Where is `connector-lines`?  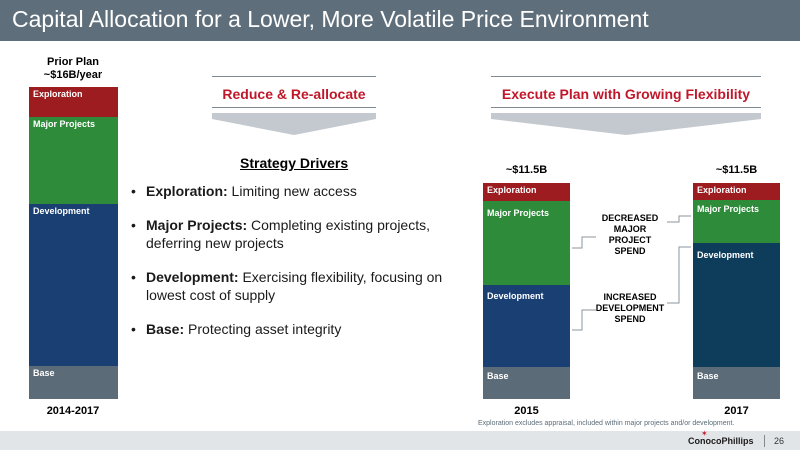 connector-lines is located at coordinates (631, 273).